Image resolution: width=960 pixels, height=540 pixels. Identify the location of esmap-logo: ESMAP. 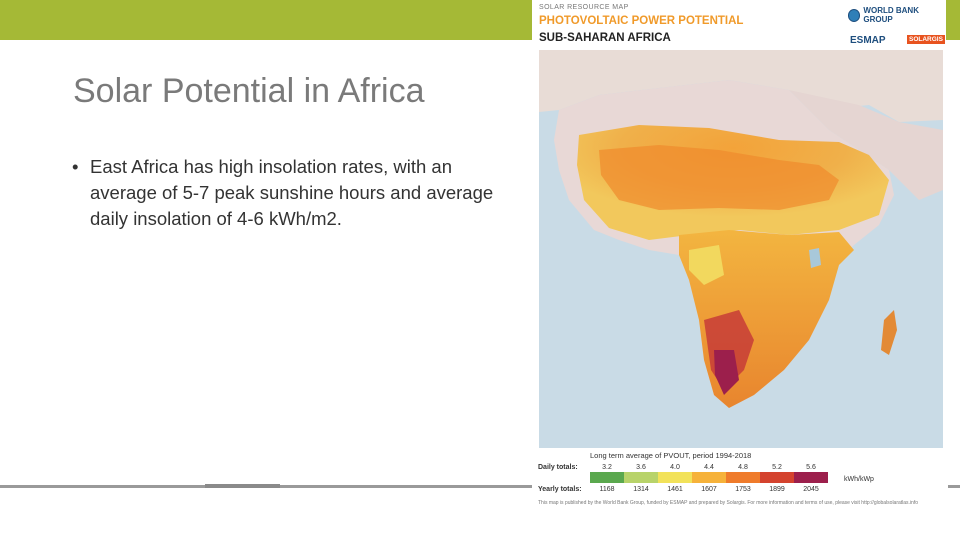
(868, 40).